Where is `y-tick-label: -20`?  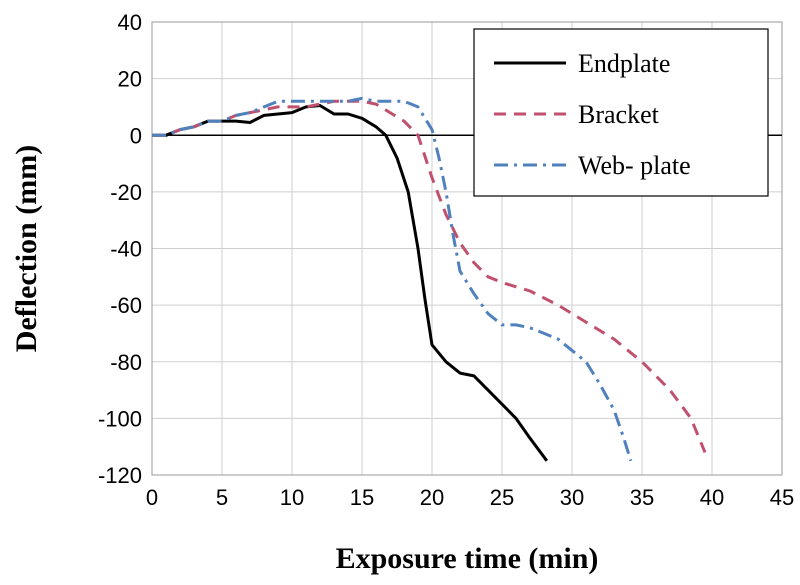 y-tick-label: -20 is located at coordinates (126, 192).